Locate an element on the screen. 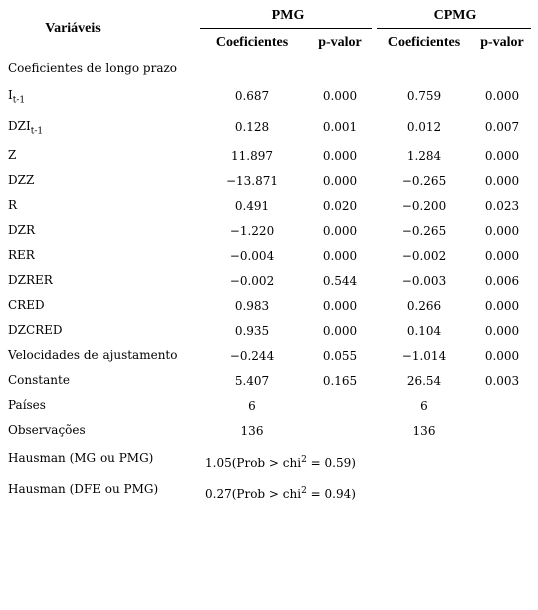 Image resolution: width=538 pixels, height=610 pixels. label-text: R is located at coordinates (13, 205).